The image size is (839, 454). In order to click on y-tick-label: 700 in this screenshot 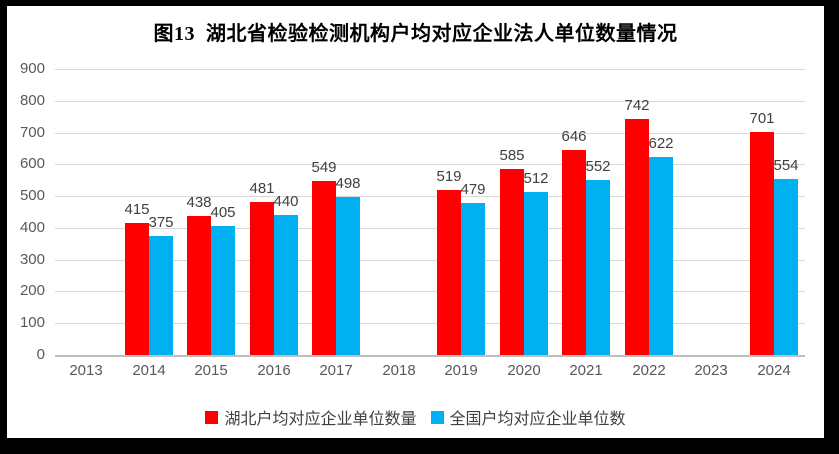, I will do `click(32, 132)`.